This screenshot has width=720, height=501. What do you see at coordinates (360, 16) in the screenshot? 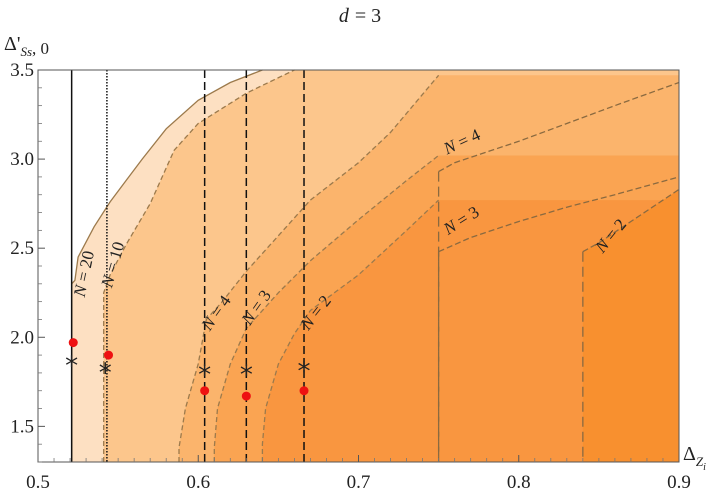
I see `chart-title: d = 3` at bounding box center [360, 16].